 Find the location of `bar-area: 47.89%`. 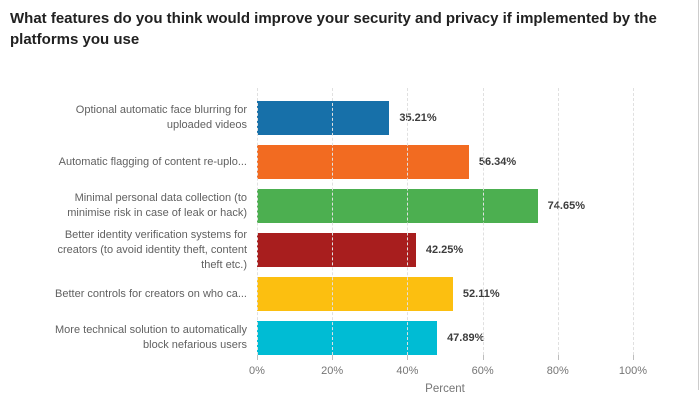

bar-area: 47.89% is located at coordinates (473, 338).